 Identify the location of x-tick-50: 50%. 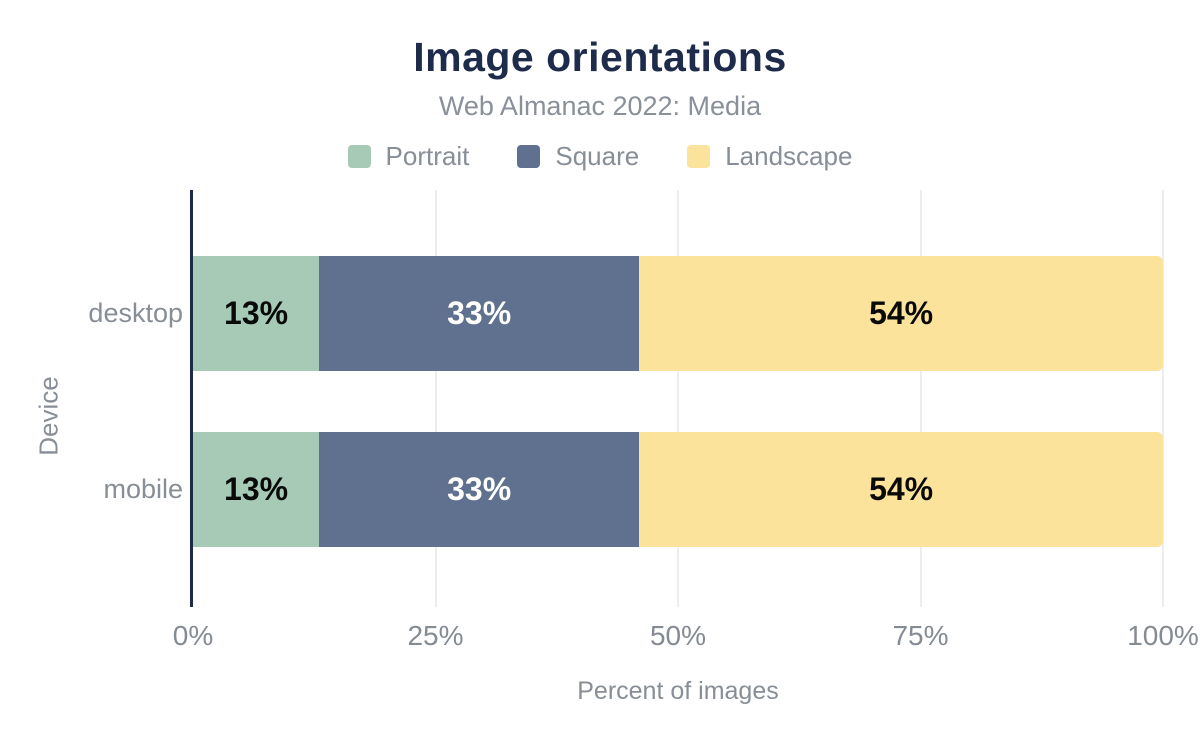
(678, 635).